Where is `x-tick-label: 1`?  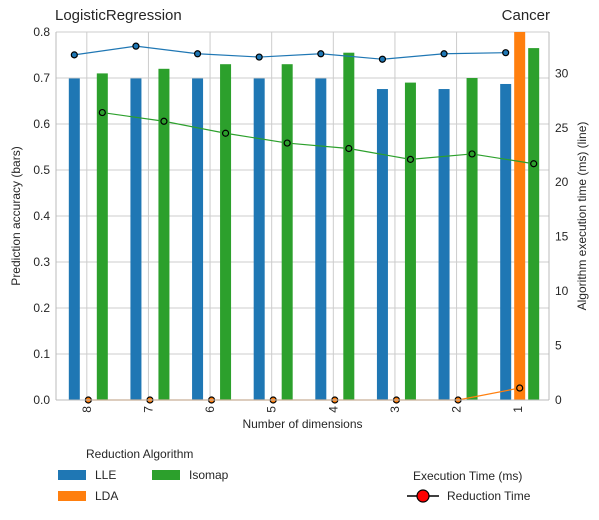 x-tick-label: 1 is located at coordinates (518, 409).